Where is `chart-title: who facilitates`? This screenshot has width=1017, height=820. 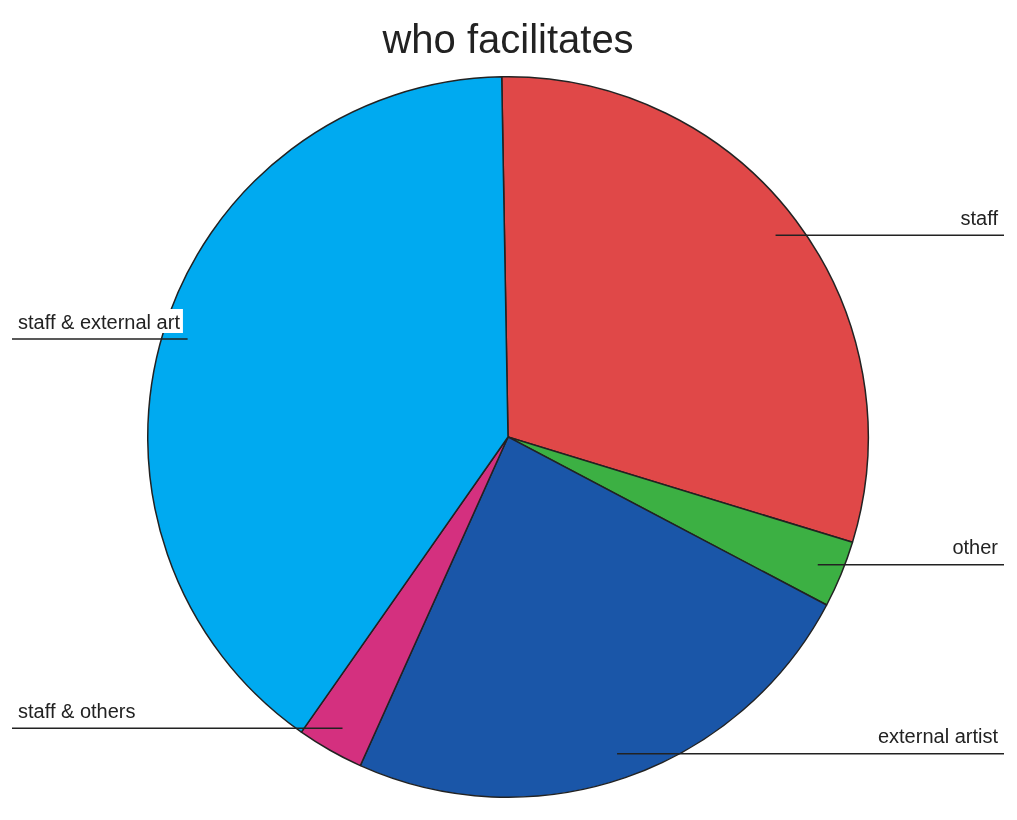 chart-title: who facilitates is located at coordinates (507, 39).